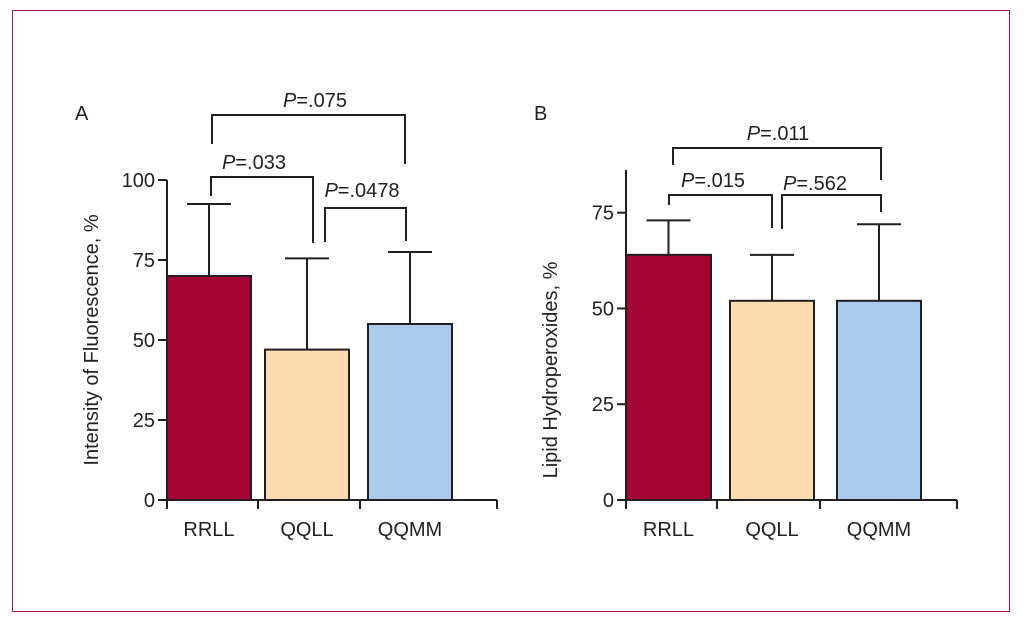 Image resolution: width=1024 pixels, height=625 pixels. I want to click on p-value-label: P=.562, so click(815, 184).